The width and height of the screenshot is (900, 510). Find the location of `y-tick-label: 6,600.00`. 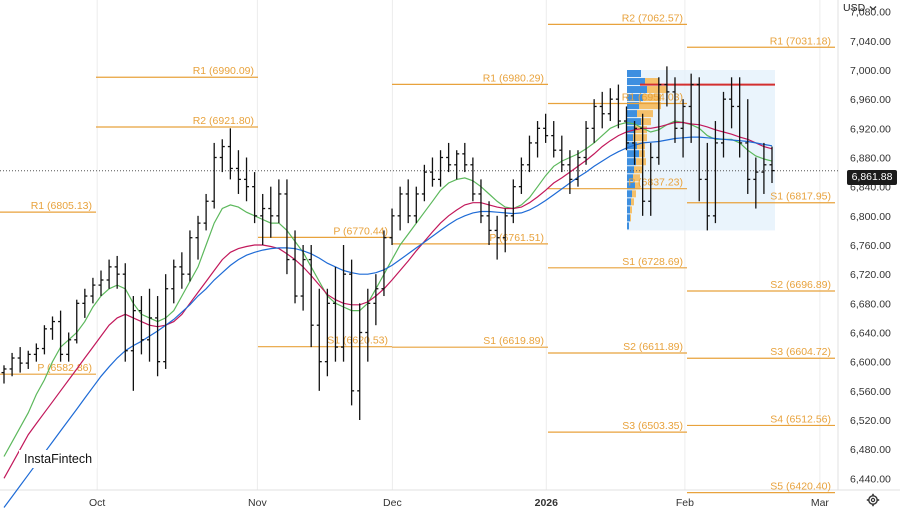

y-tick-label: 6,600.00 is located at coordinates (870, 363).